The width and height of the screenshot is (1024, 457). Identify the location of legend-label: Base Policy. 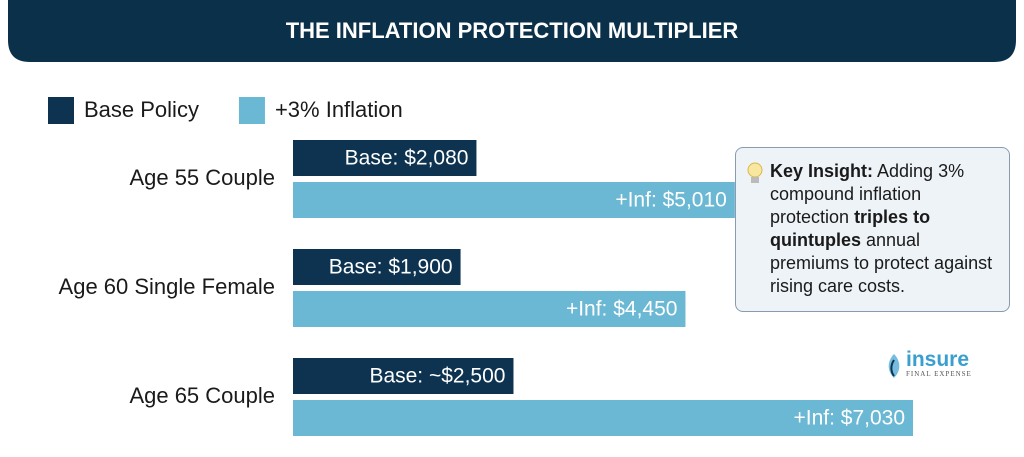
(141, 109).